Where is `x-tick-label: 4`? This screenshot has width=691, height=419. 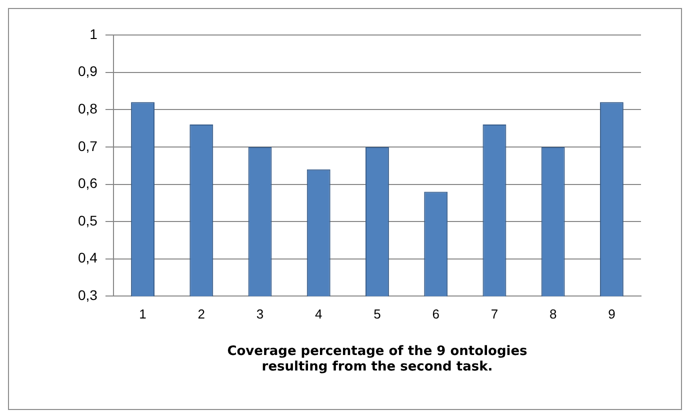 x-tick-label: 4 is located at coordinates (318, 314).